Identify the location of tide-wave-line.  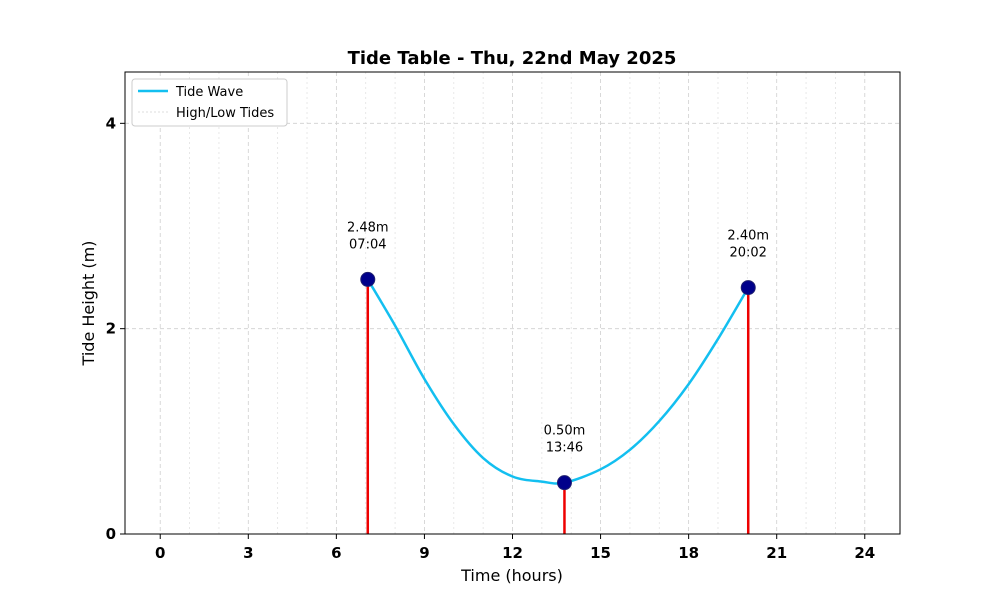
(558, 381).